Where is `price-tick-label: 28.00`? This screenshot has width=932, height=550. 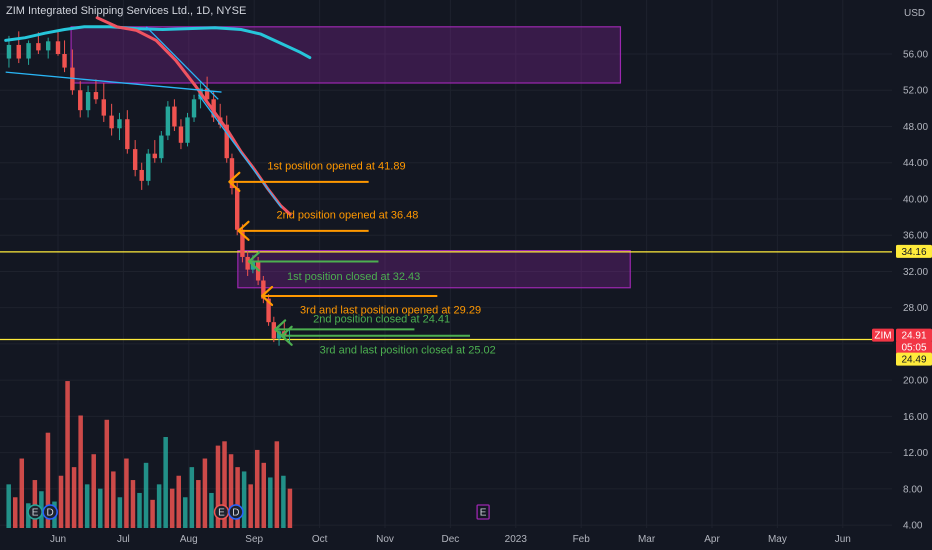
price-tick-label: 28.00 is located at coordinates (915, 308).